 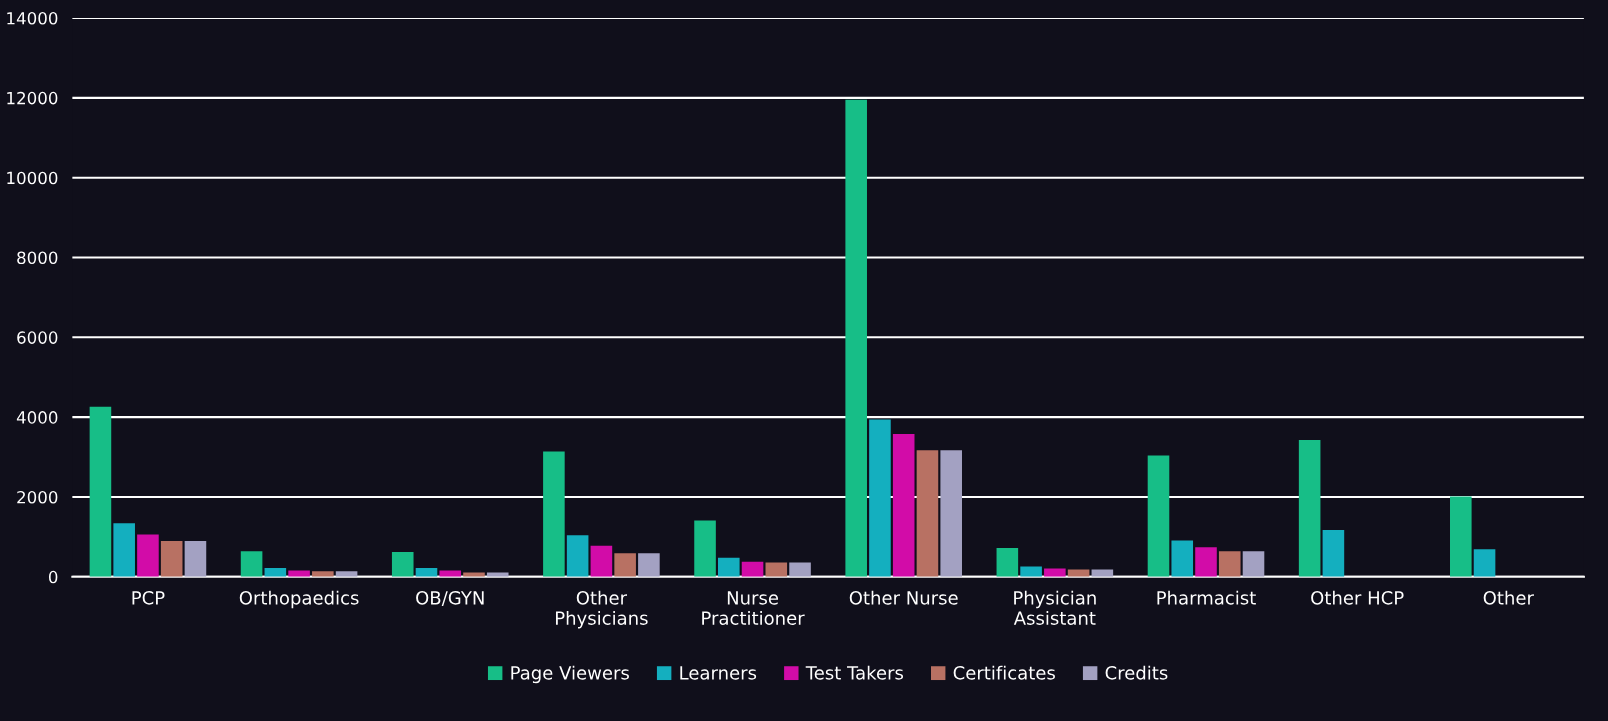 I want to click on x-tick-label: Other HCP, so click(x=1357, y=597).